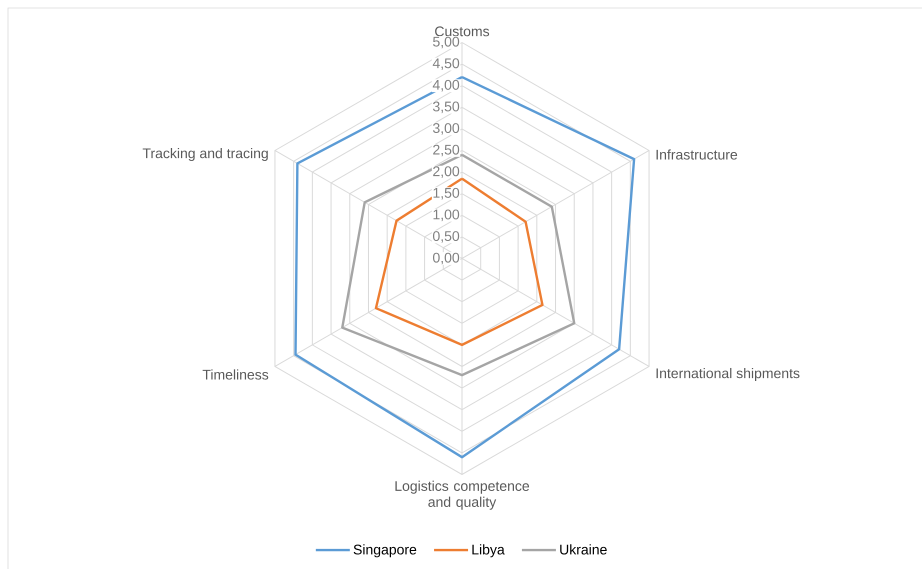 The image size is (922, 569). Describe the element at coordinates (728, 375) in the screenshot. I see `spoke-label: International shipments` at that location.